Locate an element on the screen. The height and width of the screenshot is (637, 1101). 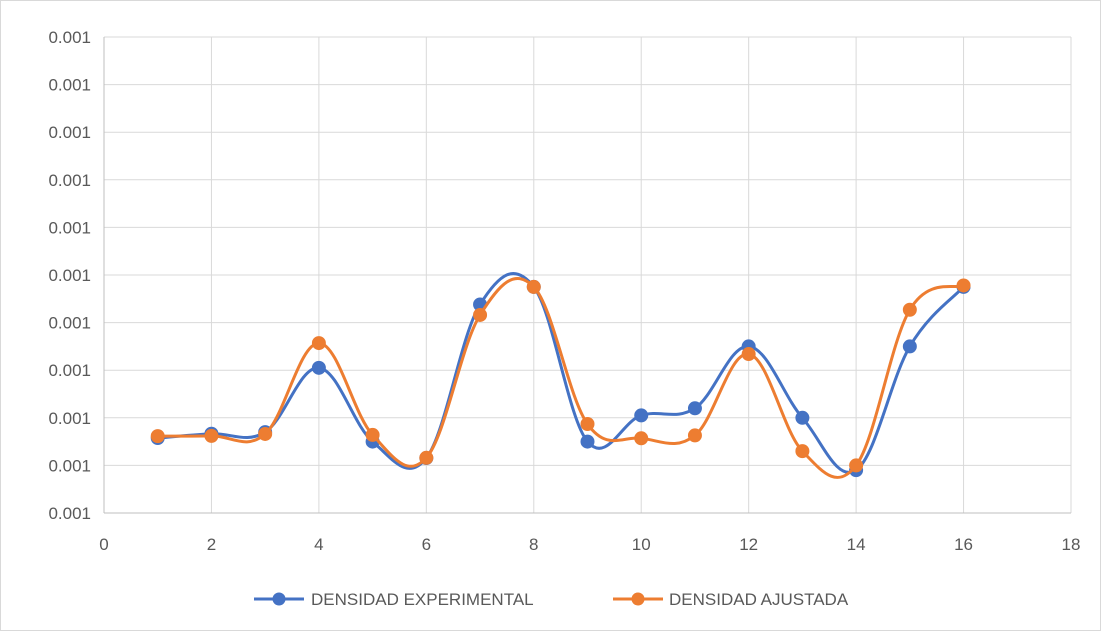
legend-label: DENSIDAD EXPERIMENTAL is located at coordinates (422, 599).